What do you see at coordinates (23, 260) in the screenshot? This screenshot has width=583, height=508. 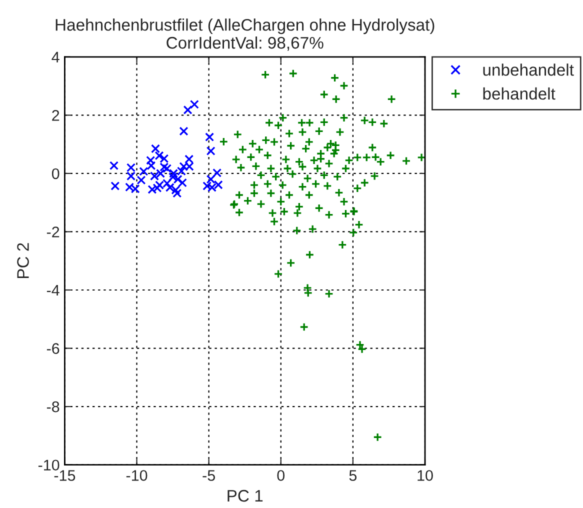 I see `y-axis-title: PC 2` at bounding box center [23, 260].